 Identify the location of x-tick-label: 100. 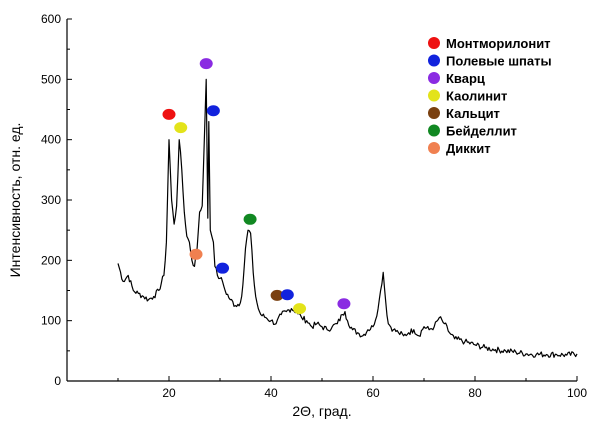
(577, 393).